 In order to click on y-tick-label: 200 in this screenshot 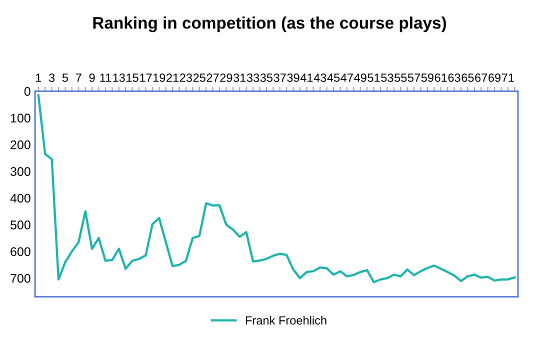, I will do `click(20, 145)`.